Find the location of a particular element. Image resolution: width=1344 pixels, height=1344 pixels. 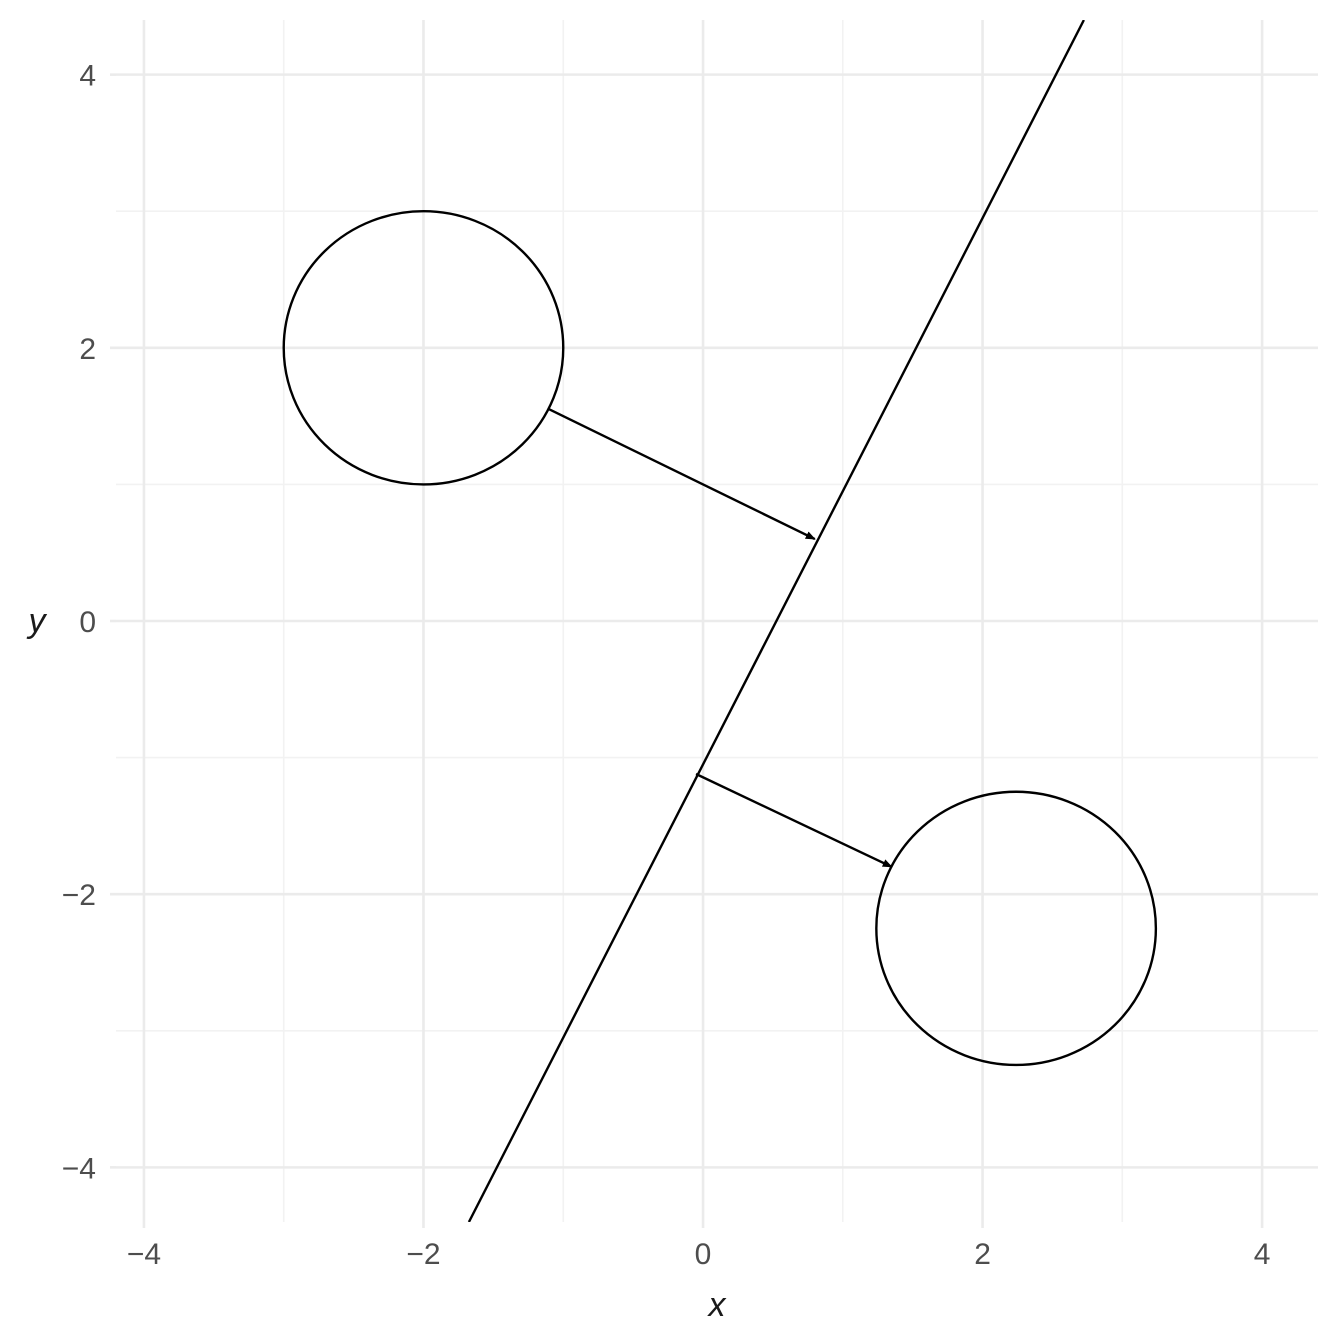

x-axis-title: x is located at coordinates (717, 1305).